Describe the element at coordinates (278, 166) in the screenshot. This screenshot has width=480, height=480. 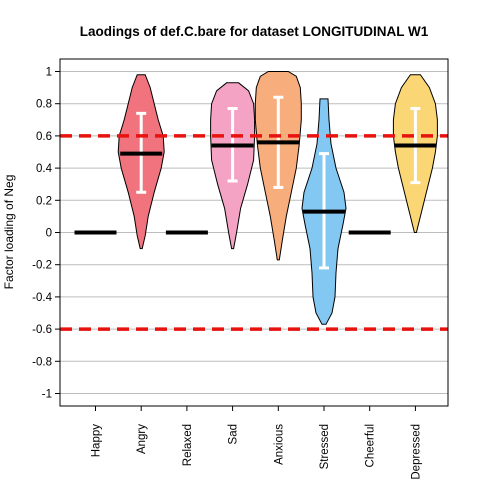
I see `violin-group-anxious` at that location.